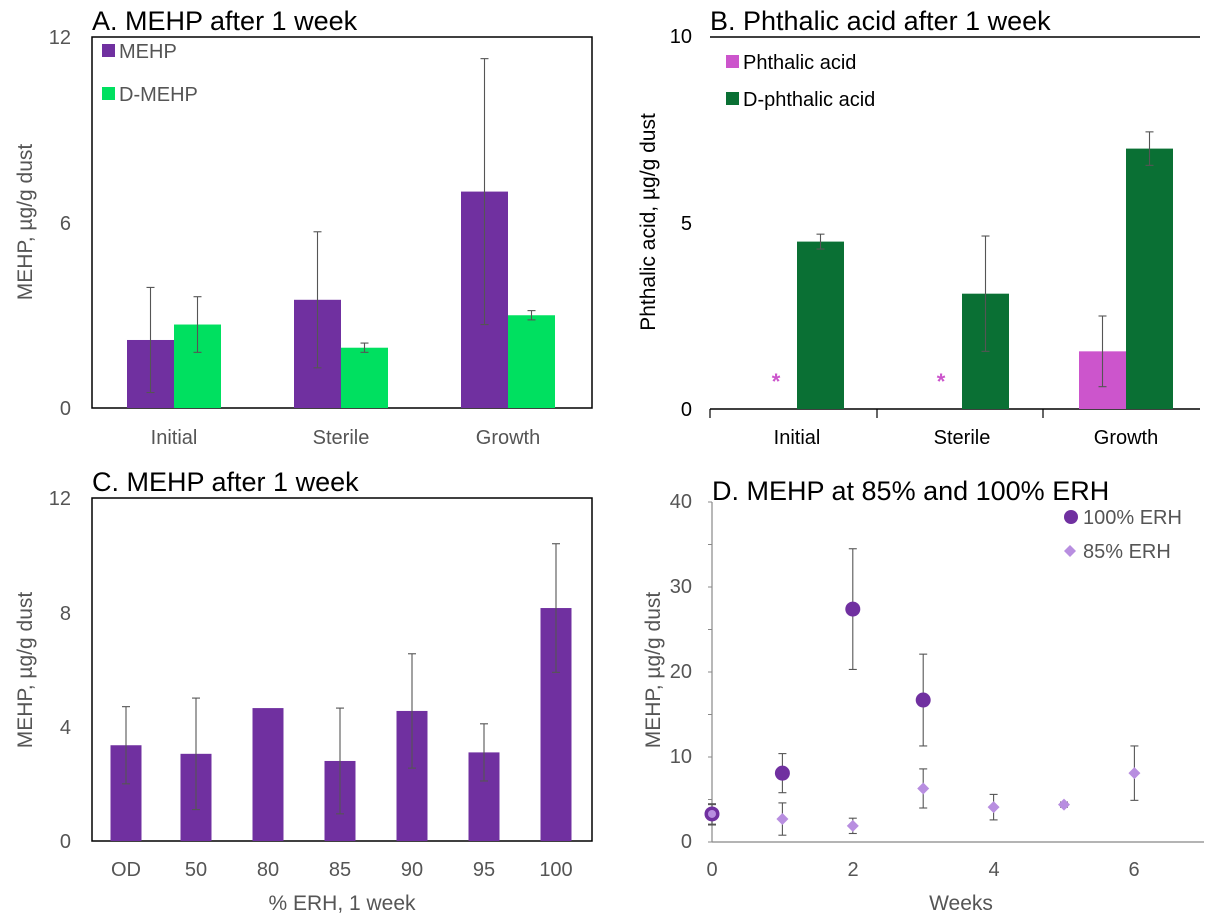  I want to click on legend-swatch-d-mehp, so click(108, 93).